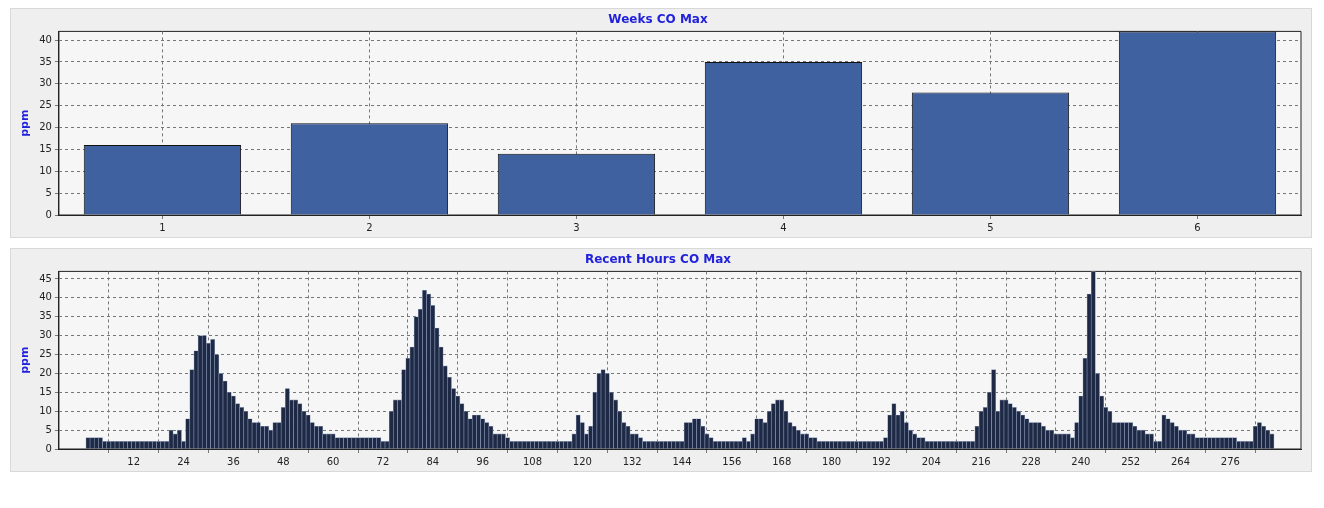 The image size is (1324, 508). I want to click on x-tick-label: 48, so click(283, 461).